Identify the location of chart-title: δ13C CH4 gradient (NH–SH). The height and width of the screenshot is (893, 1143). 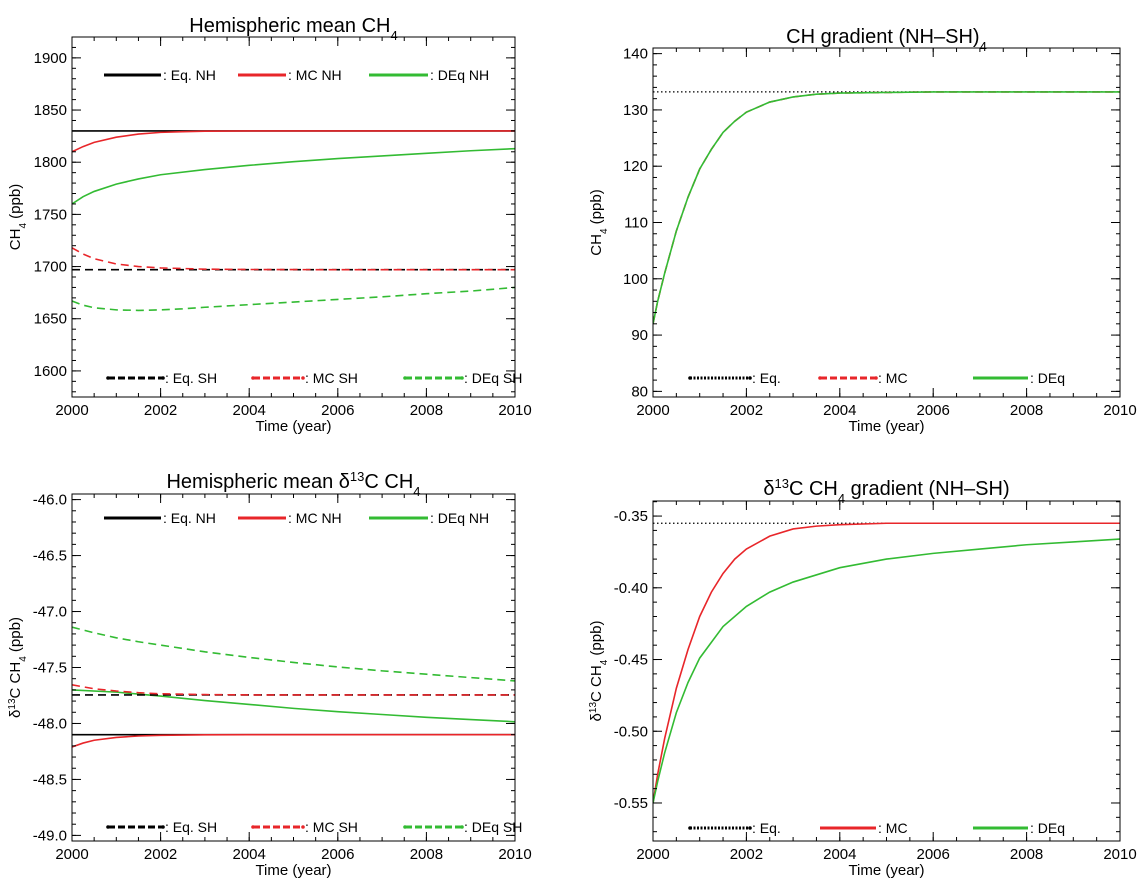
(886, 491).